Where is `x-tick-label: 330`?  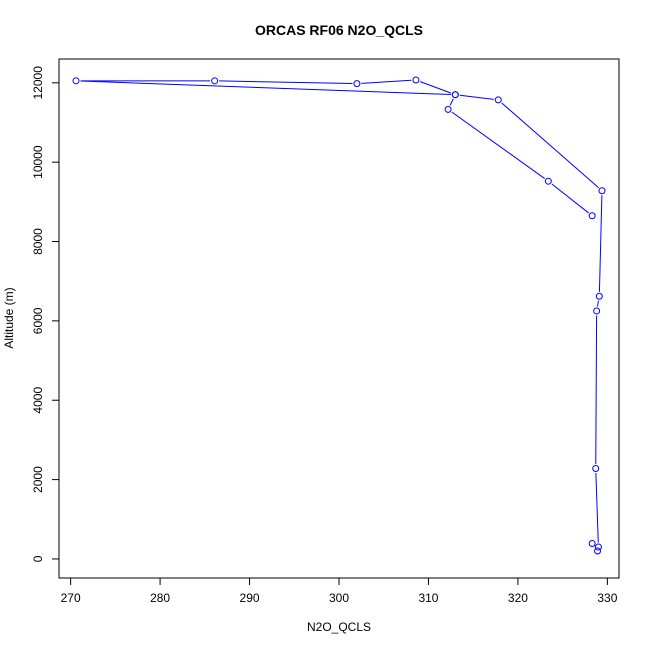
x-tick-label: 330 is located at coordinates (607, 598).